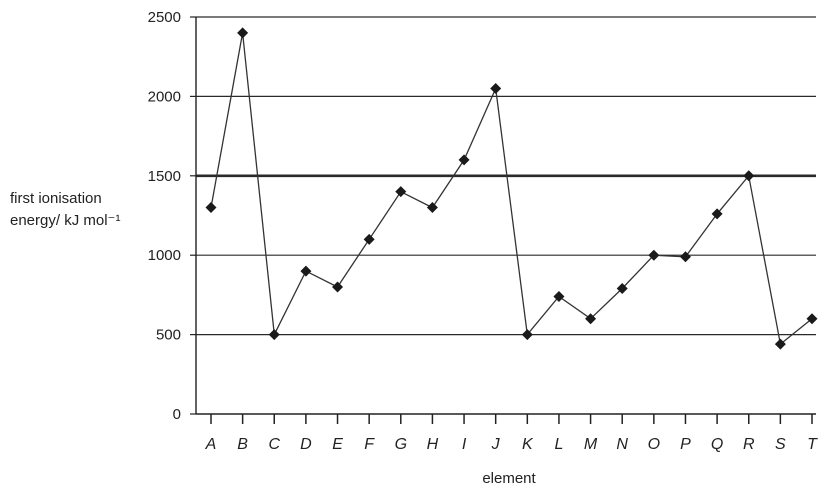 This screenshot has height=486, width=820. What do you see at coordinates (369, 444) in the screenshot?
I see `x-tick-label-F: F` at bounding box center [369, 444].